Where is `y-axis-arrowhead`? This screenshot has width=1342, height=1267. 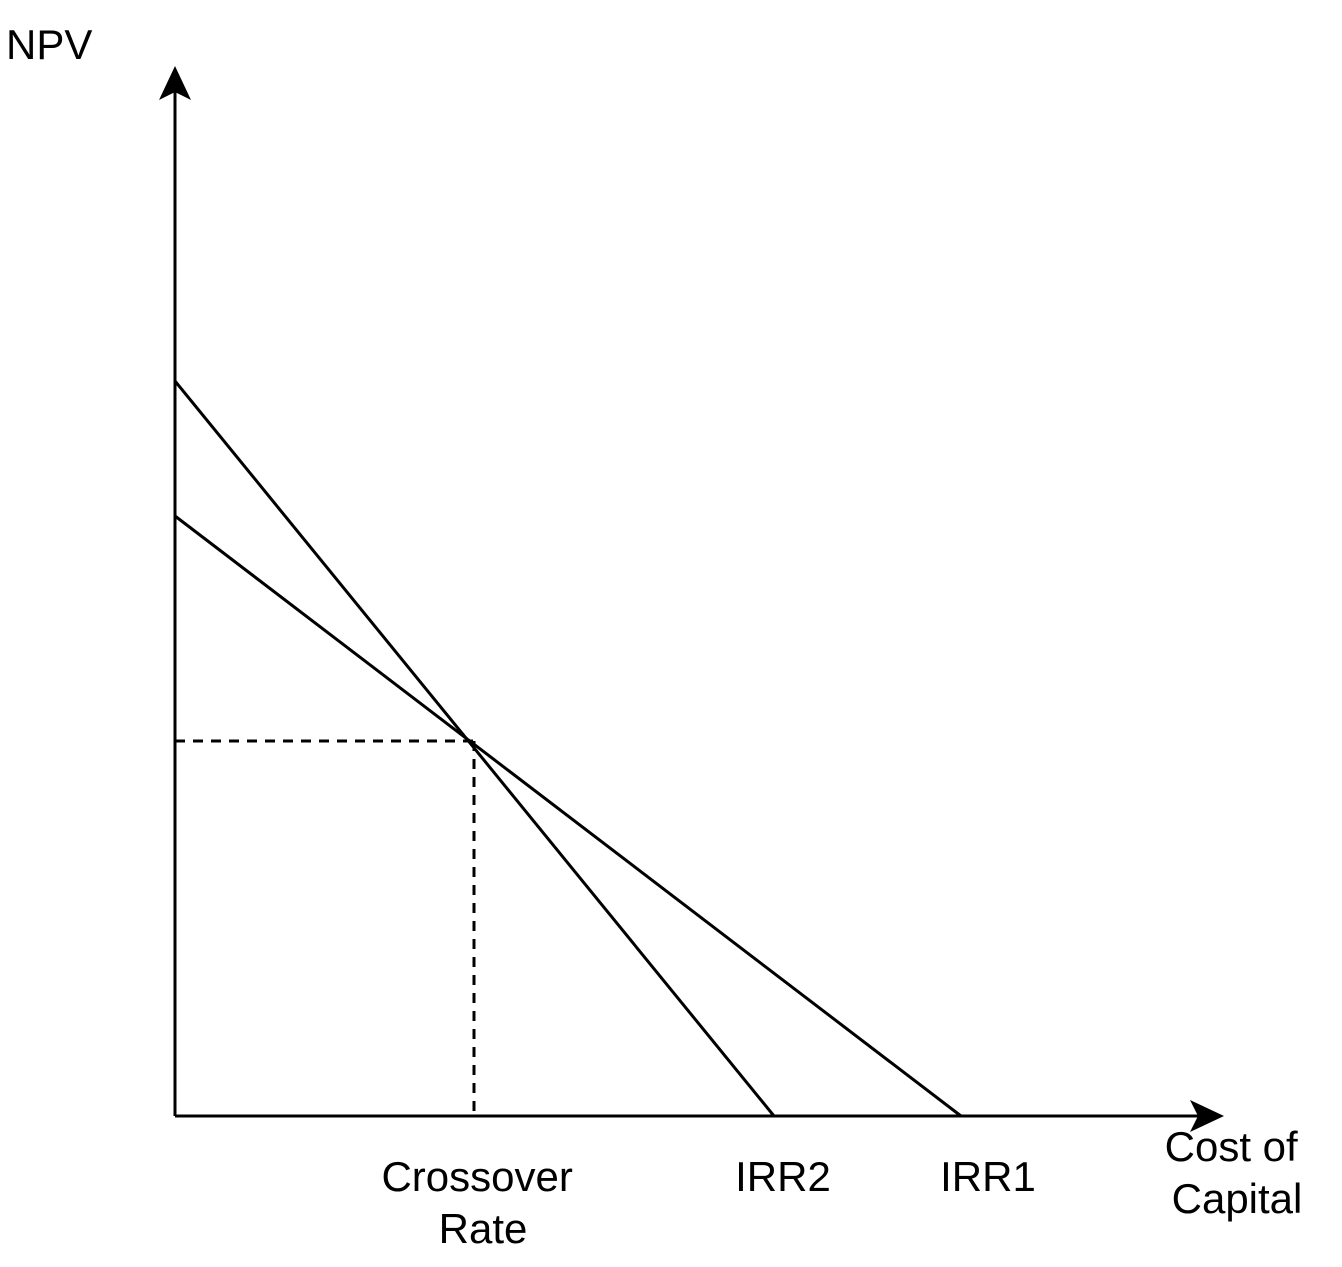
y-axis-arrowhead is located at coordinates (175, 83).